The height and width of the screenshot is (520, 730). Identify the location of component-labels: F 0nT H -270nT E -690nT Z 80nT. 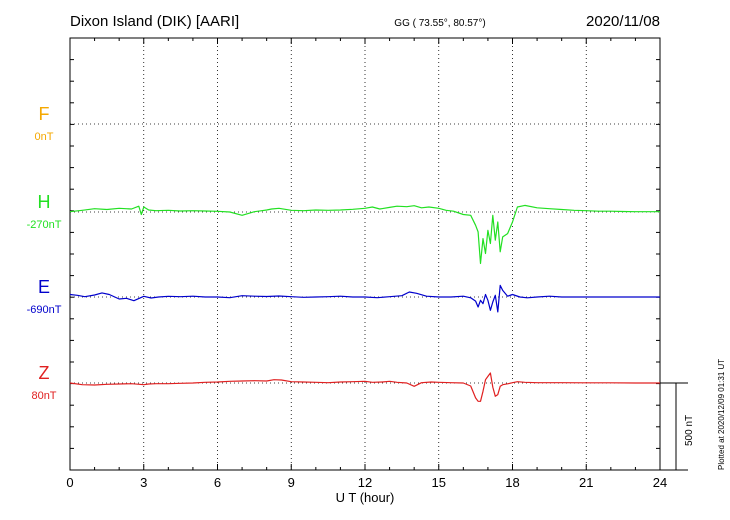
(44, 253).